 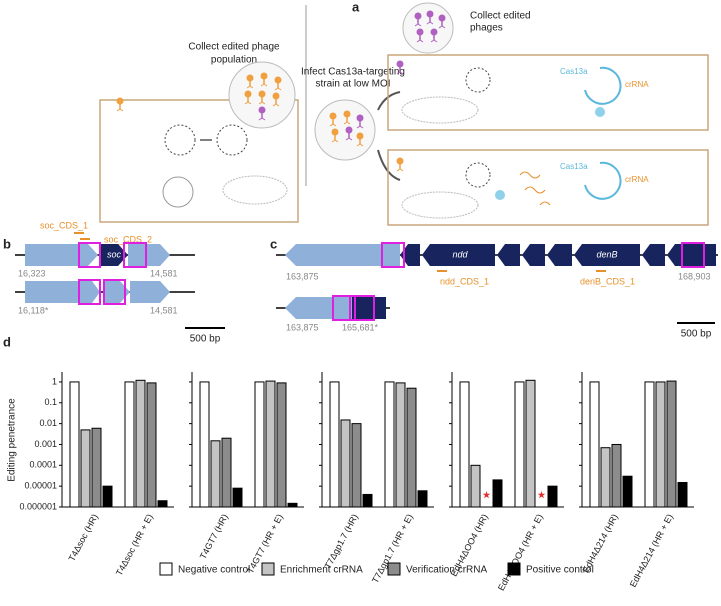 I want to click on panel-label: b, so click(x=7, y=243).